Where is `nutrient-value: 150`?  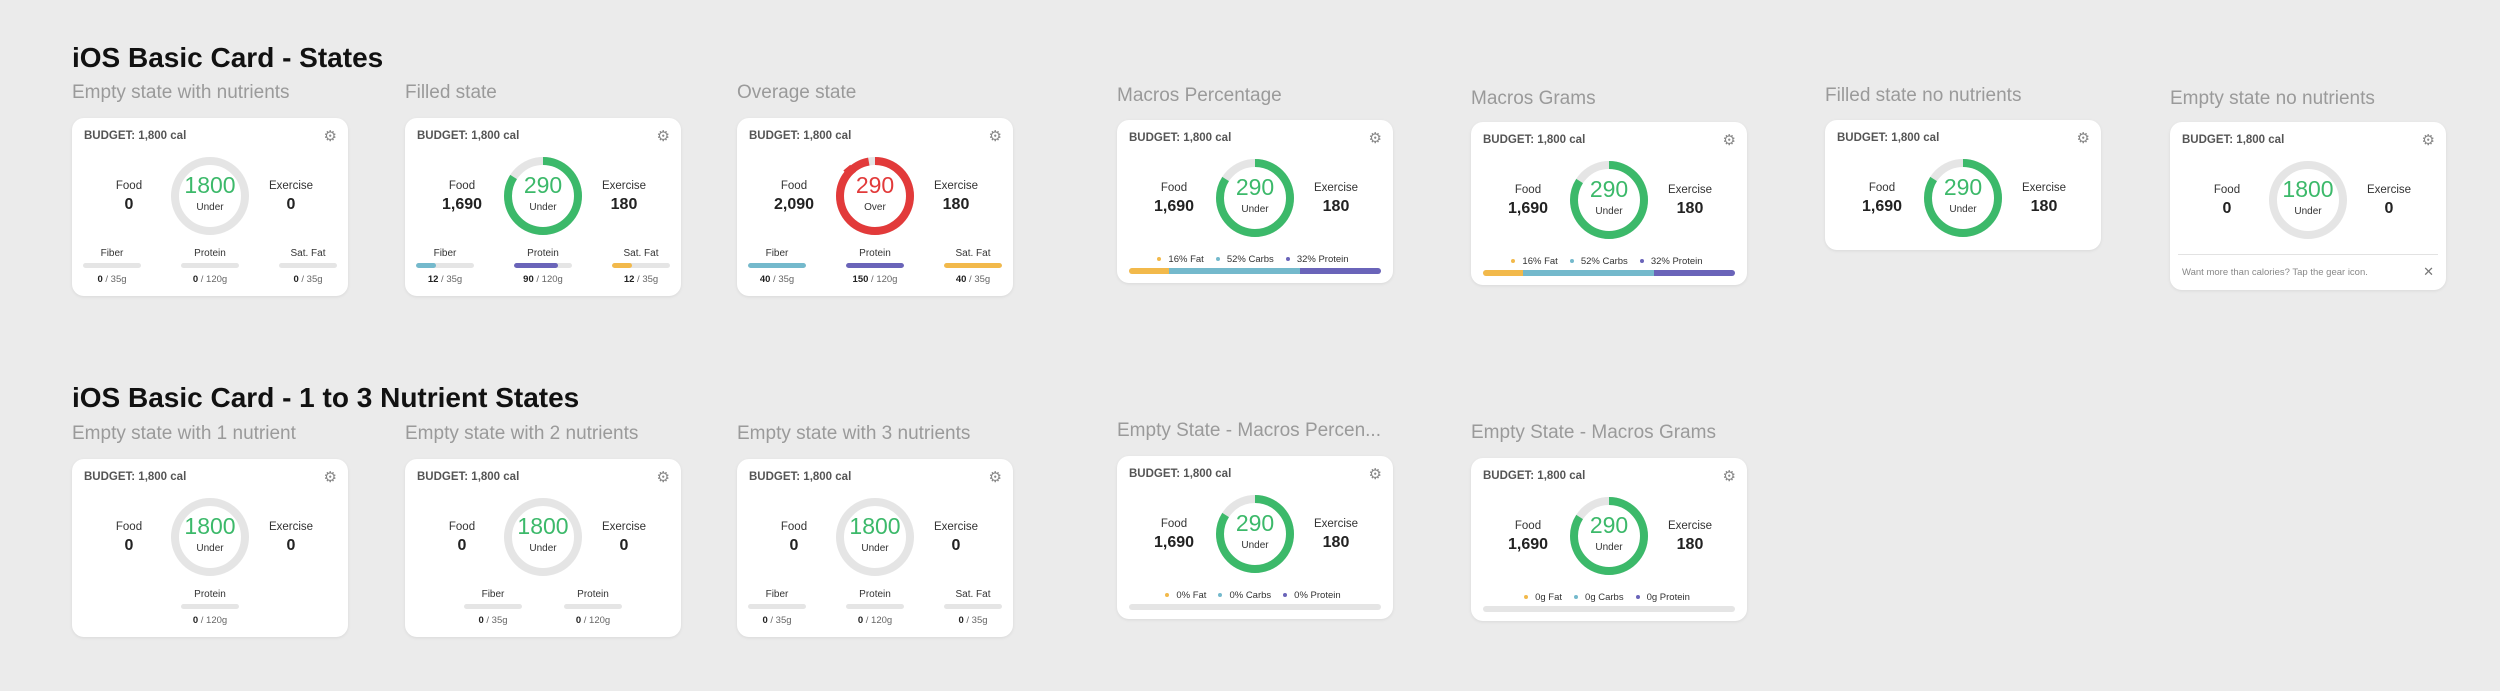 nutrient-value: 150 is located at coordinates (860, 279).